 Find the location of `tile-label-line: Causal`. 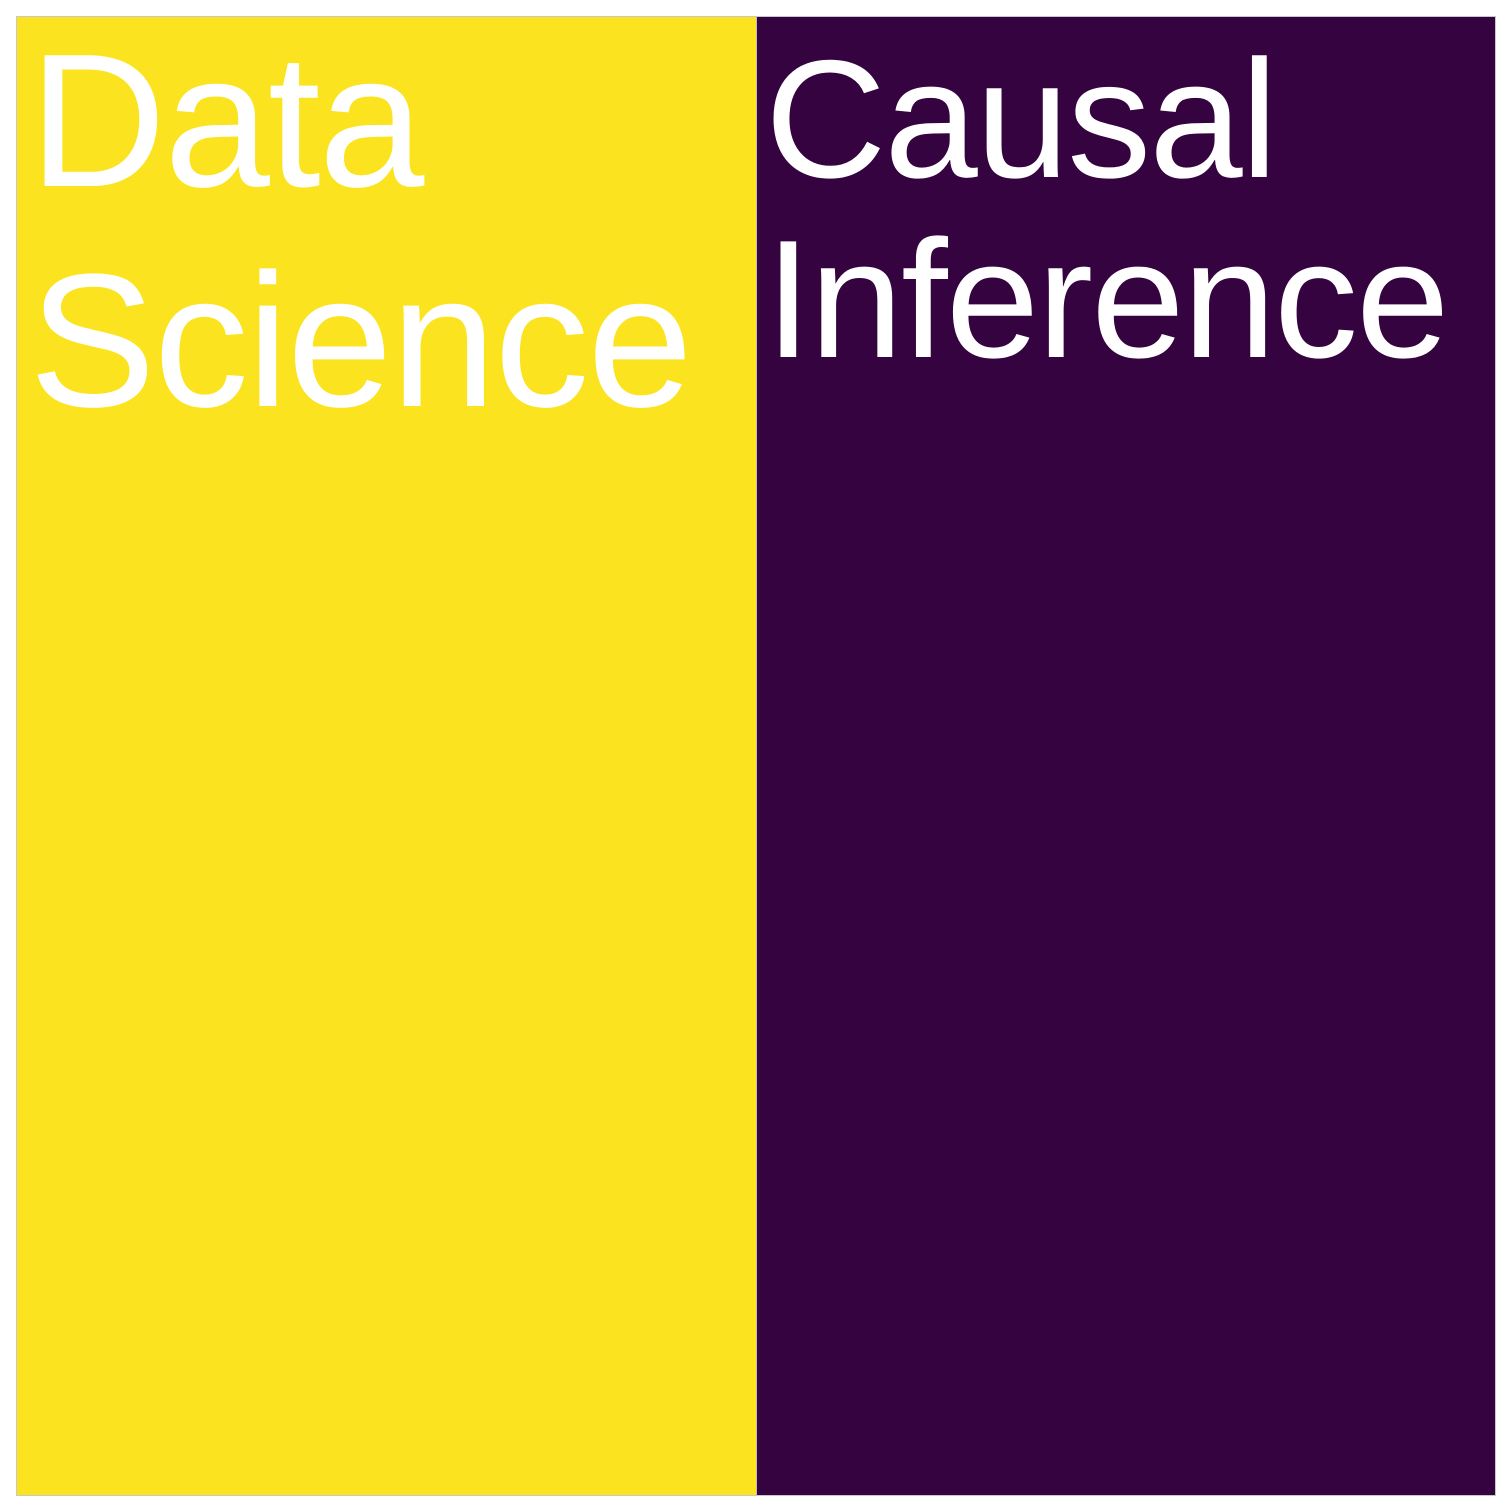

tile-label-line: Causal is located at coordinates (1021, 119).